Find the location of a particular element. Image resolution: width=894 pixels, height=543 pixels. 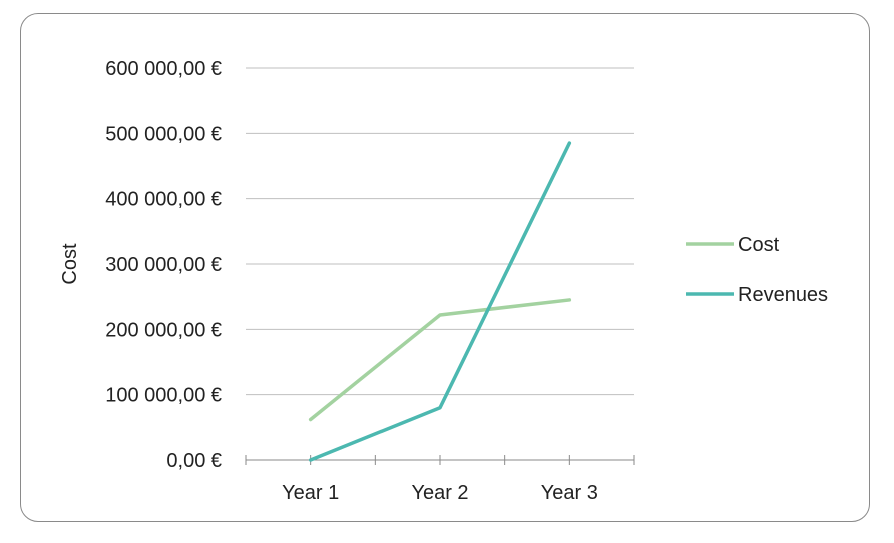

legend-label: Cost is located at coordinates (759, 245).